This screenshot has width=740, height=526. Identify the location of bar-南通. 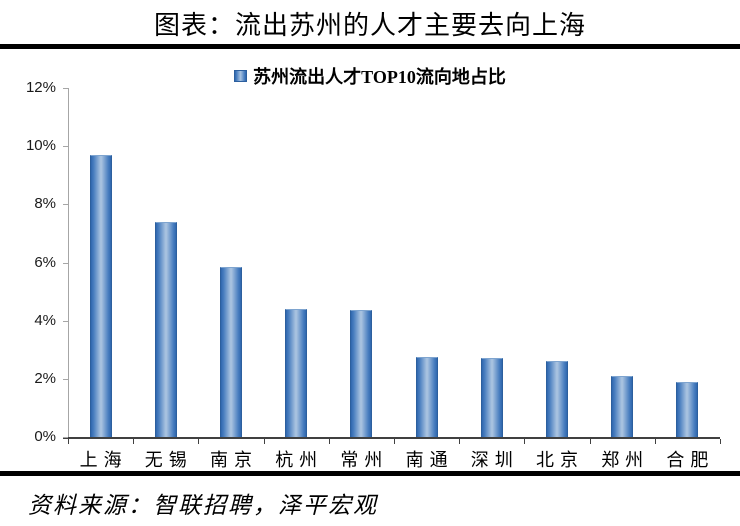
(426, 397).